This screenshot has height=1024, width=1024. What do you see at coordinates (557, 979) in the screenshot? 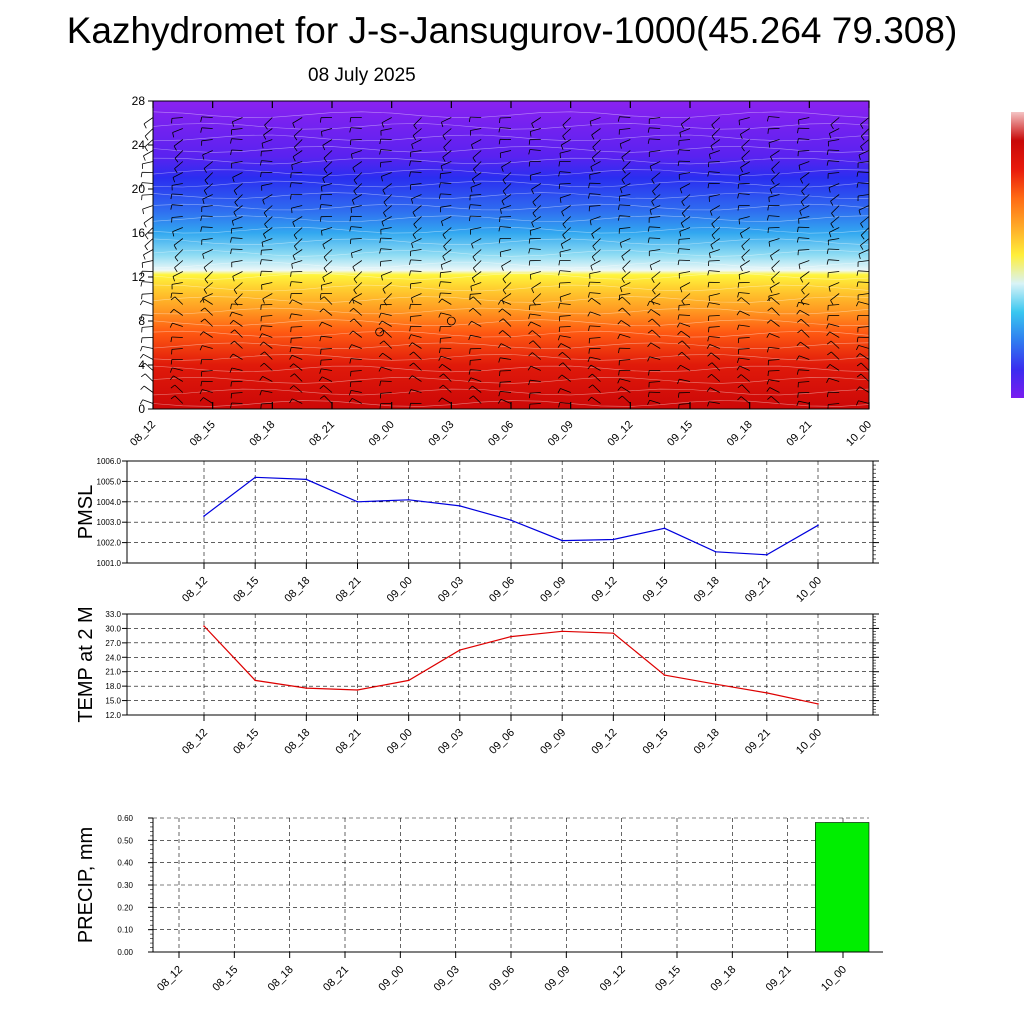
I see `x-tick-label: 09_09` at bounding box center [557, 979].